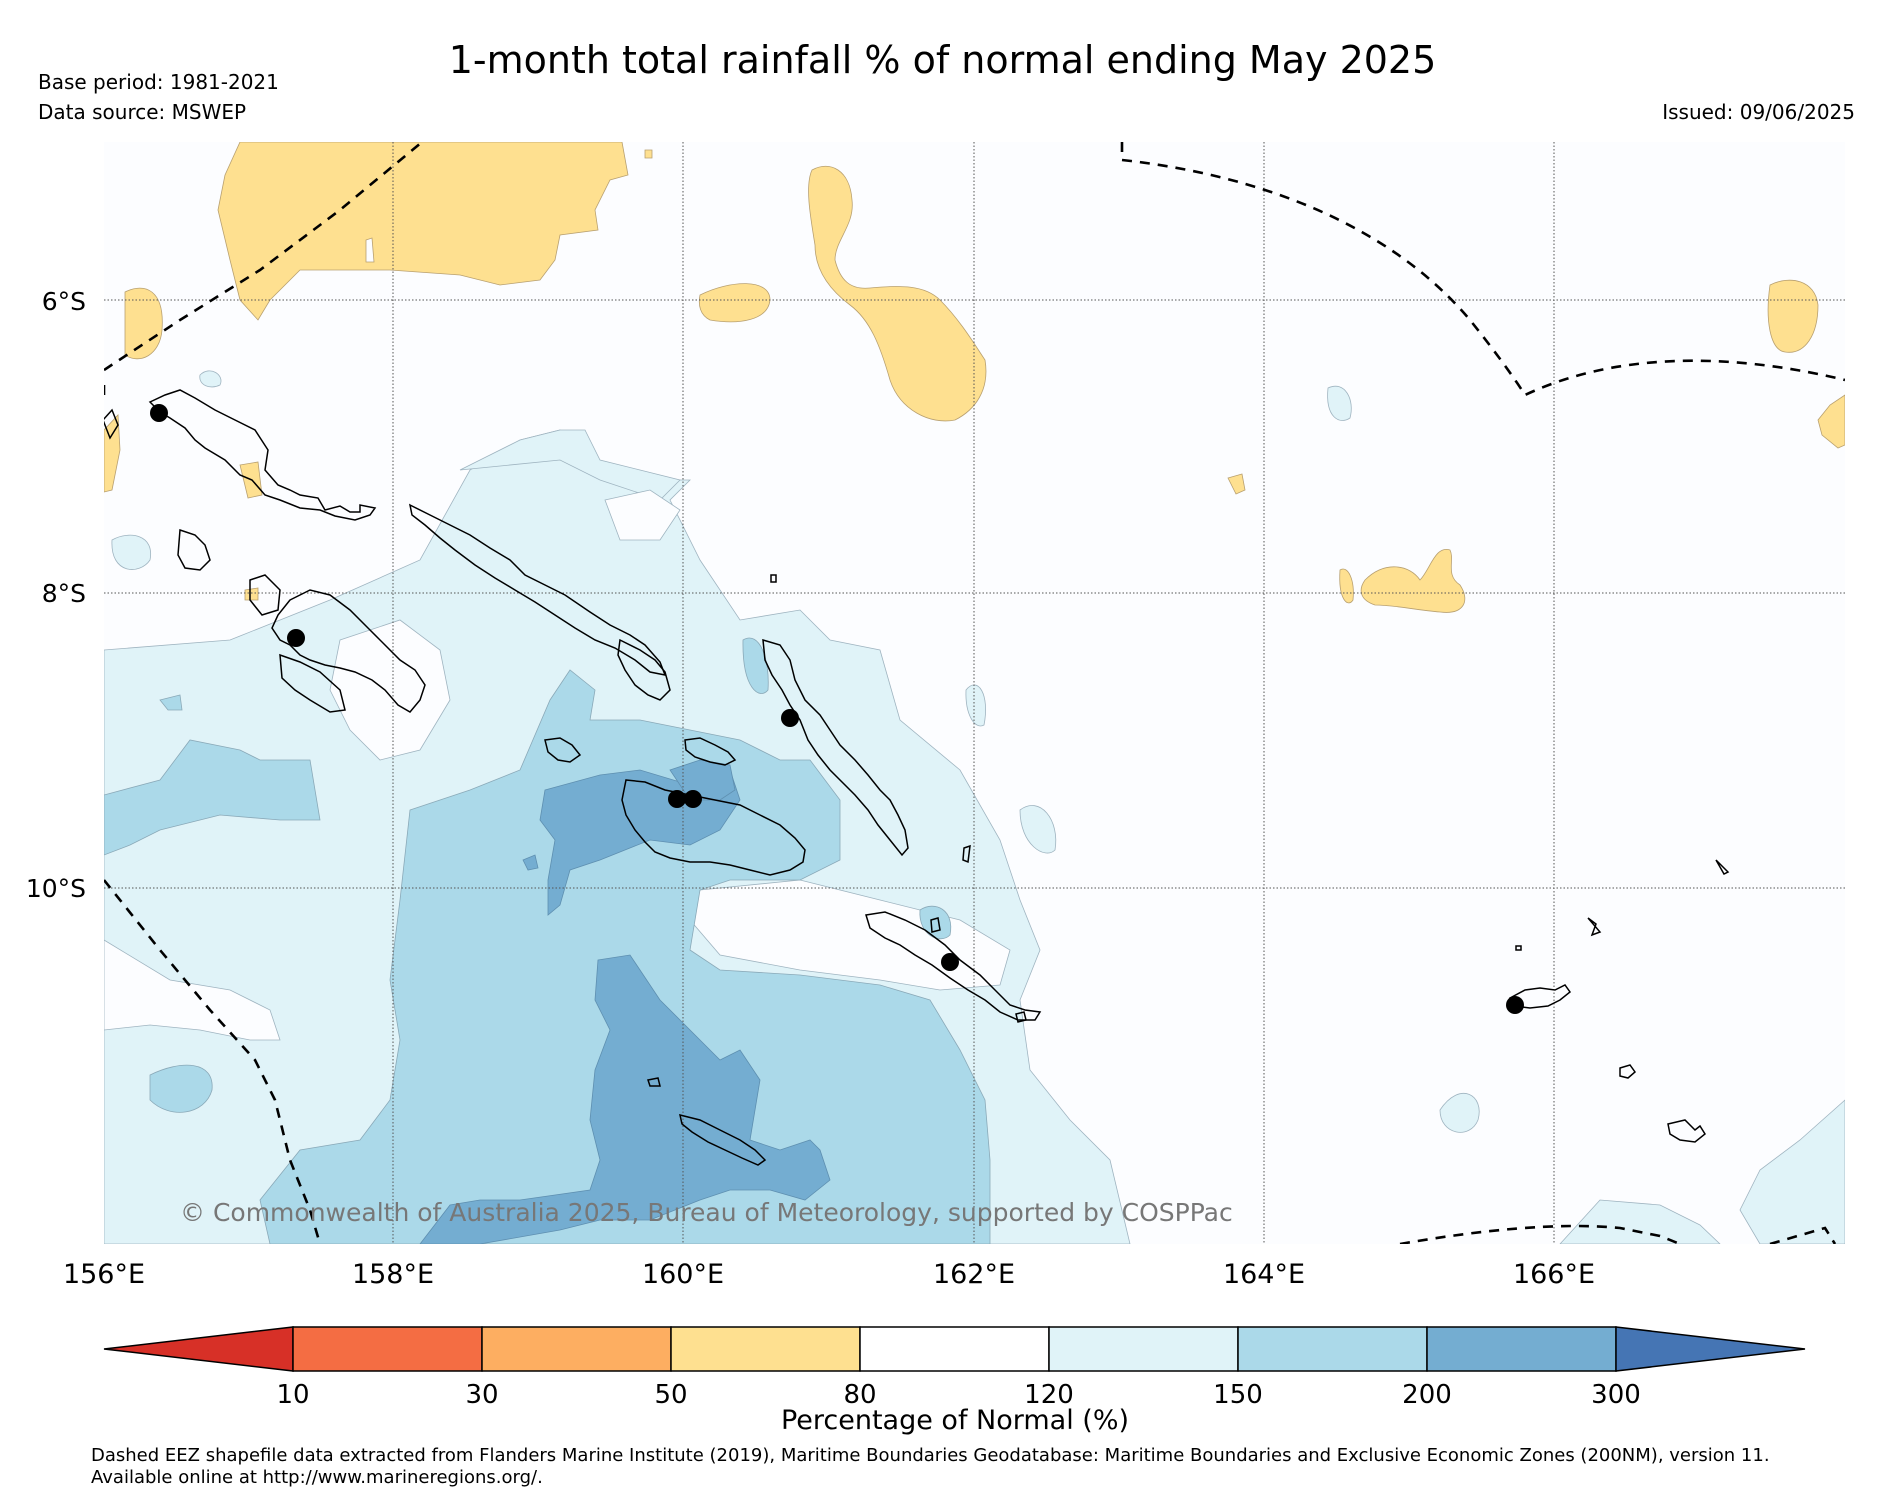 The image size is (1885, 1494). Describe the element at coordinates (537, 590) in the screenshot. I see `coastline-choiseul` at that location.